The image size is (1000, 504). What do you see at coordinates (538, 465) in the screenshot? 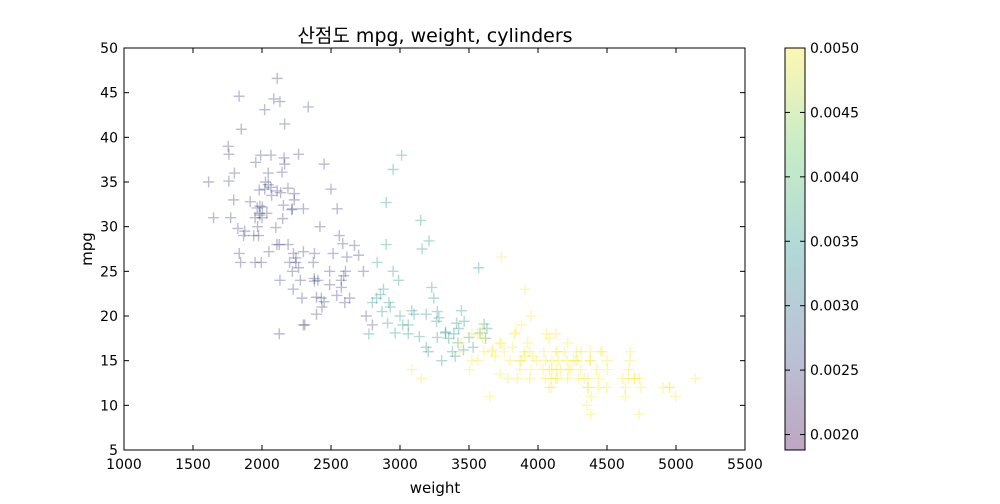
I see `x-tick-label: 4000` at bounding box center [538, 465].